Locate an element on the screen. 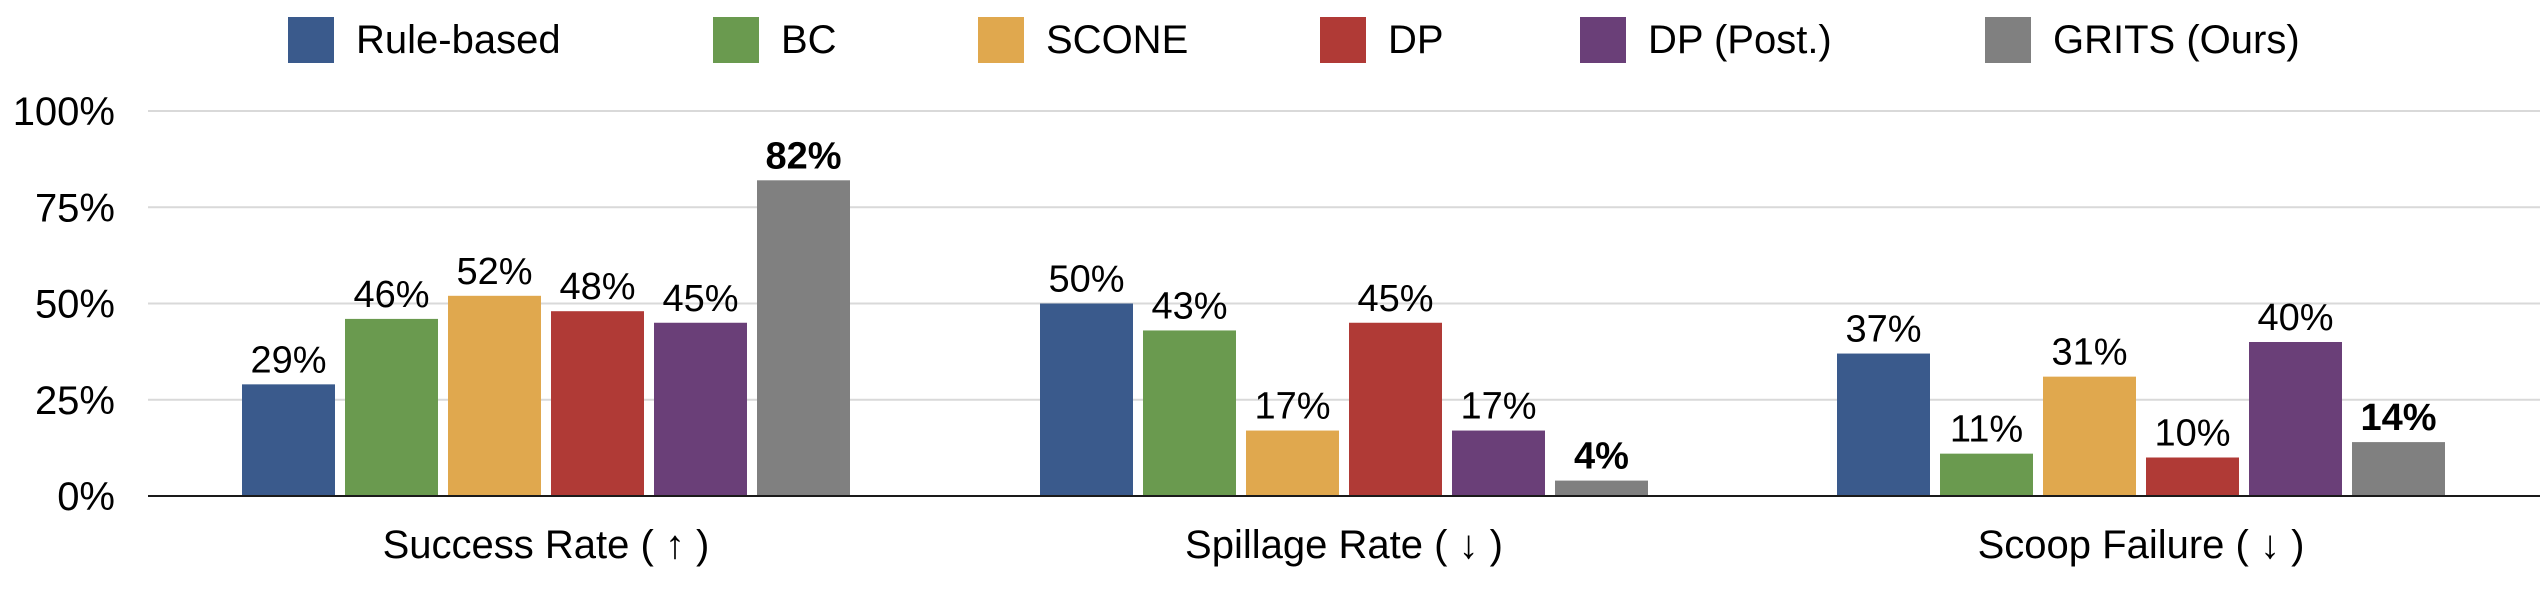 This screenshot has width=2548, height=596. y-tick-label: 100% is located at coordinates (64, 112).